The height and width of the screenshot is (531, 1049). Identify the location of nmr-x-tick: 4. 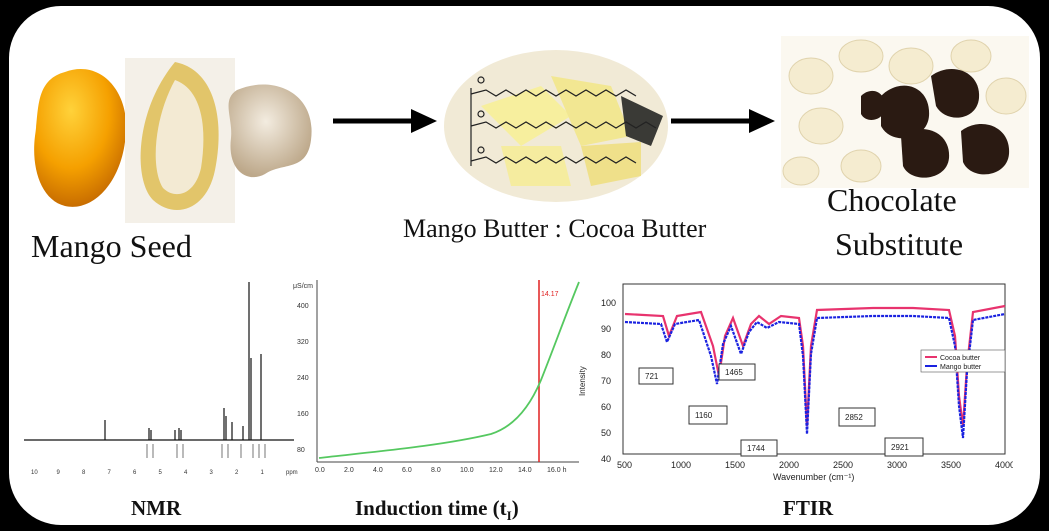
(186, 473).